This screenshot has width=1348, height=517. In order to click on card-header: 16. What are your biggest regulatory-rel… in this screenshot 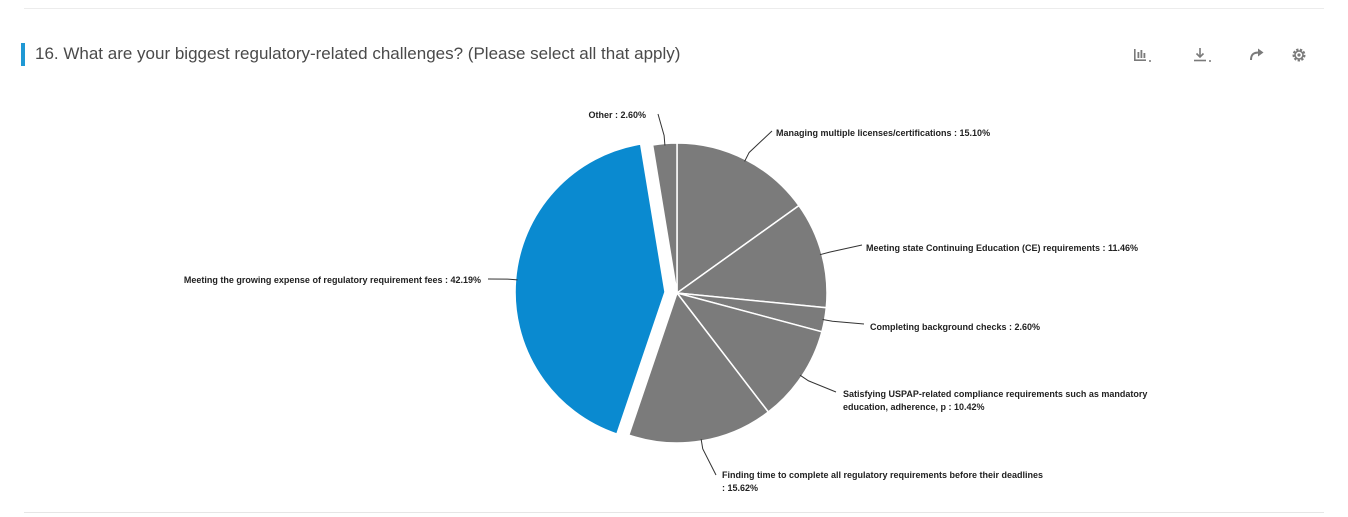, I will do `click(671, 55)`.